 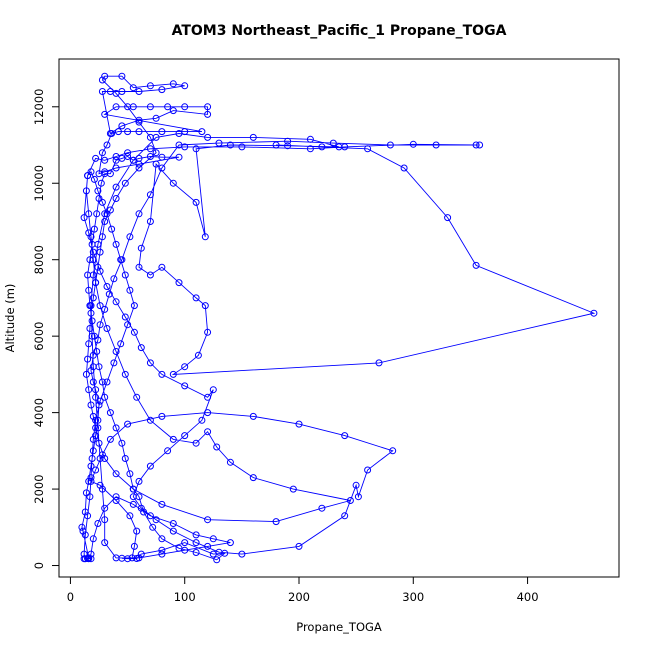 What do you see at coordinates (339, 627) in the screenshot?
I see `x-axis-label: Propane_TOGA` at bounding box center [339, 627].